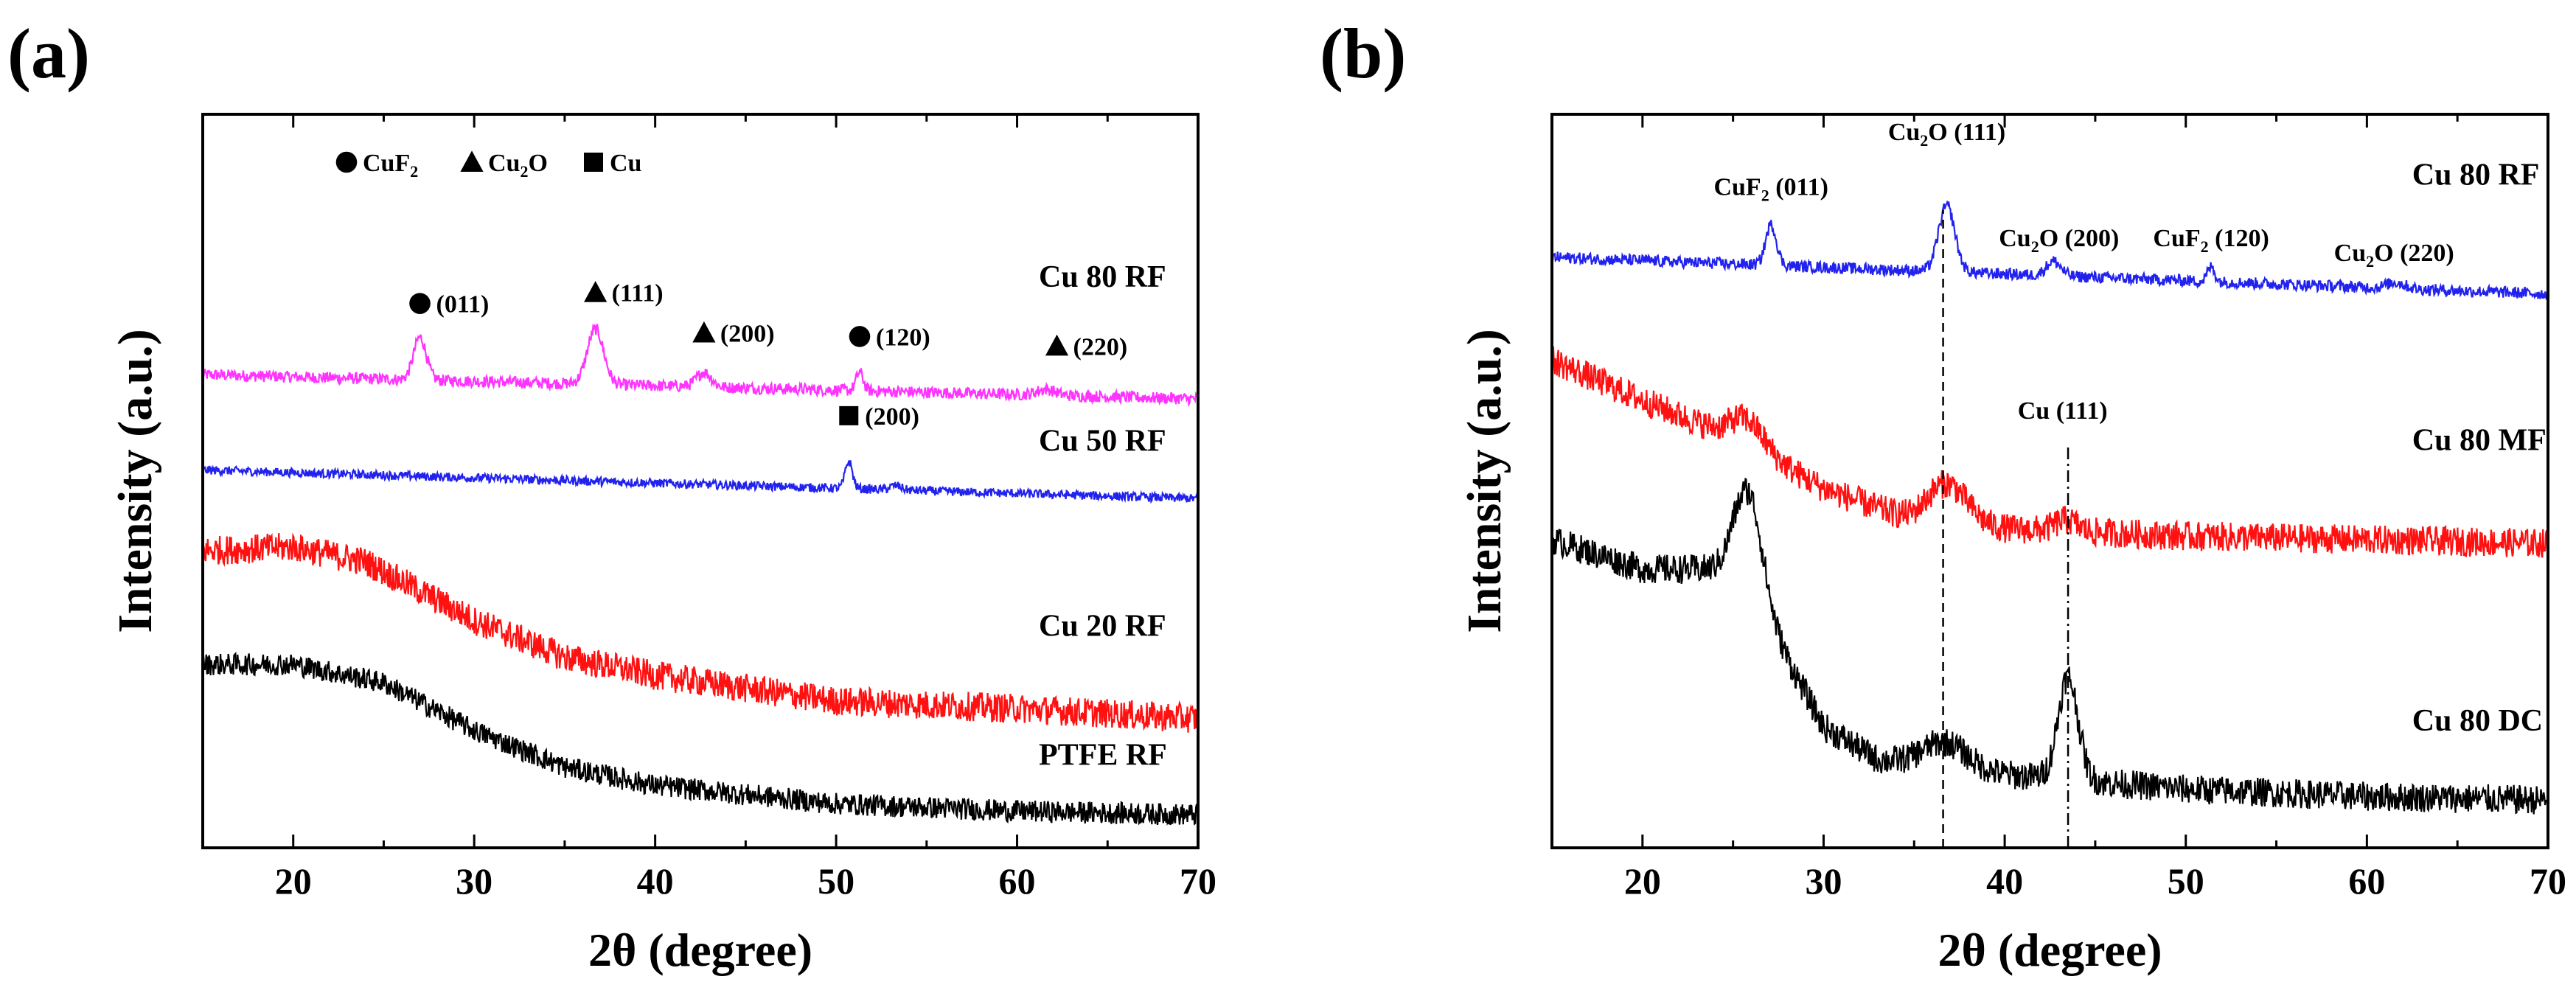 This screenshot has height=996, width=2576. Describe the element at coordinates (700, 739) in the screenshot. I see `series-line-ptfe-rf` at that location.